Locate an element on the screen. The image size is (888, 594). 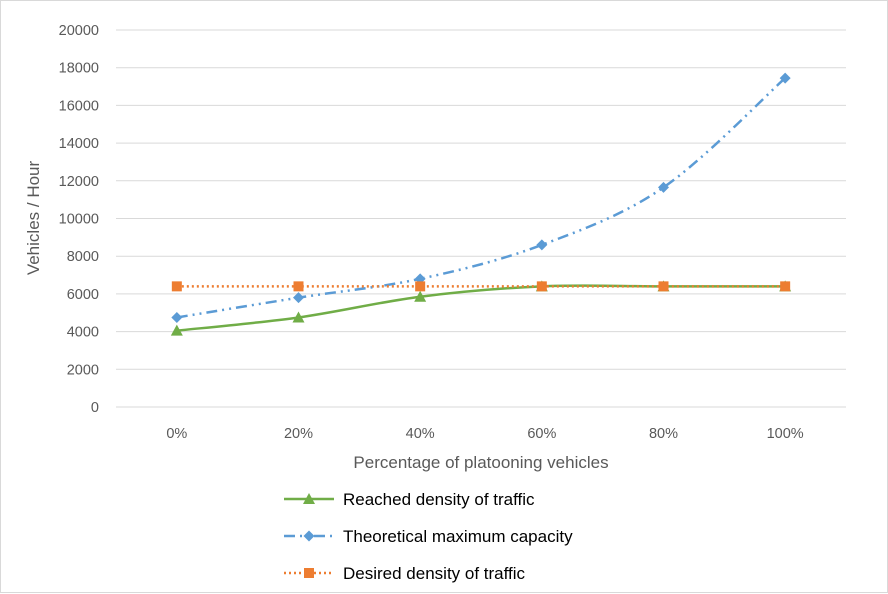
x-tick-label: 20% is located at coordinates (298, 434).